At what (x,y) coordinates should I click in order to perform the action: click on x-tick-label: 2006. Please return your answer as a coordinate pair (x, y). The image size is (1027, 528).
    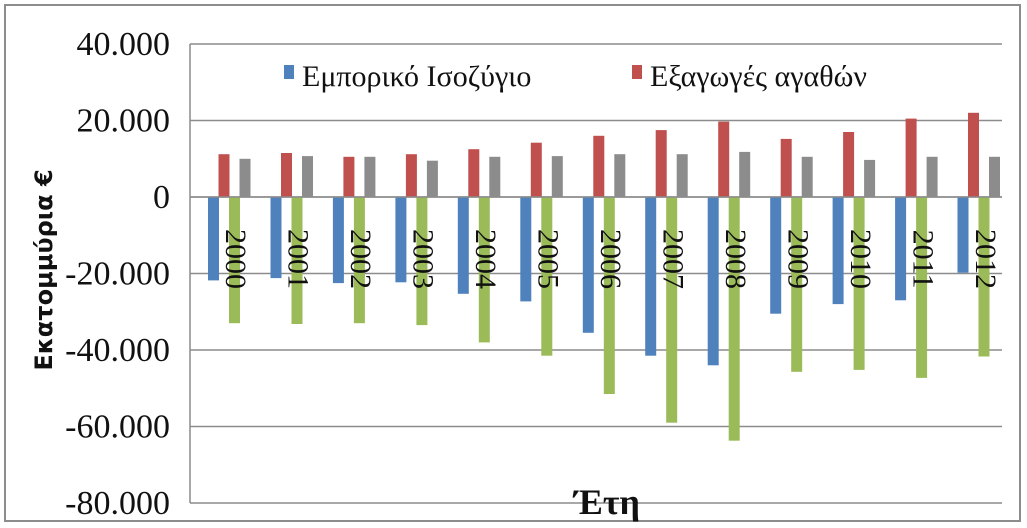
    Looking at the image, I should click on (610, 259).